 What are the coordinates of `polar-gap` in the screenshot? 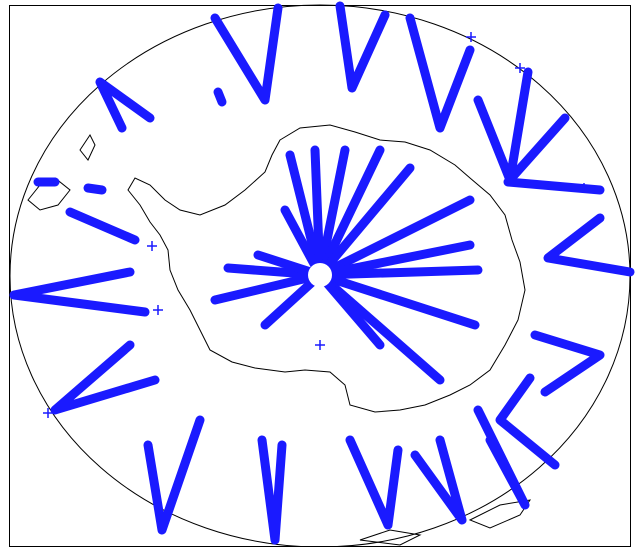 It's located at (320, 275).